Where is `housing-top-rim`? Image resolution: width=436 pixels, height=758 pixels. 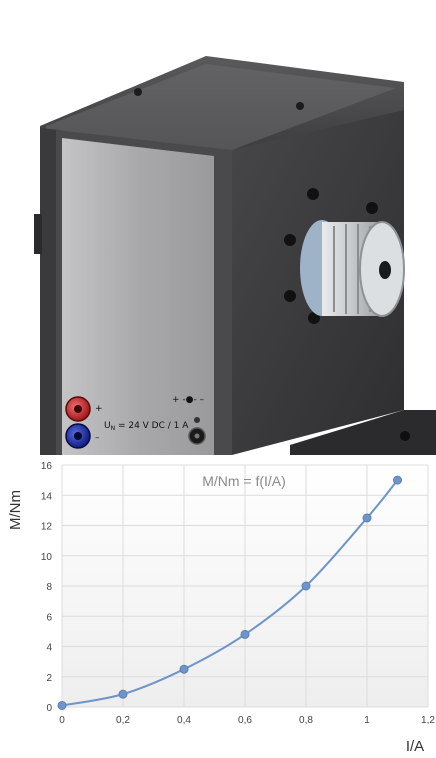 housing-top-rim is located at coordinates (221, 107).